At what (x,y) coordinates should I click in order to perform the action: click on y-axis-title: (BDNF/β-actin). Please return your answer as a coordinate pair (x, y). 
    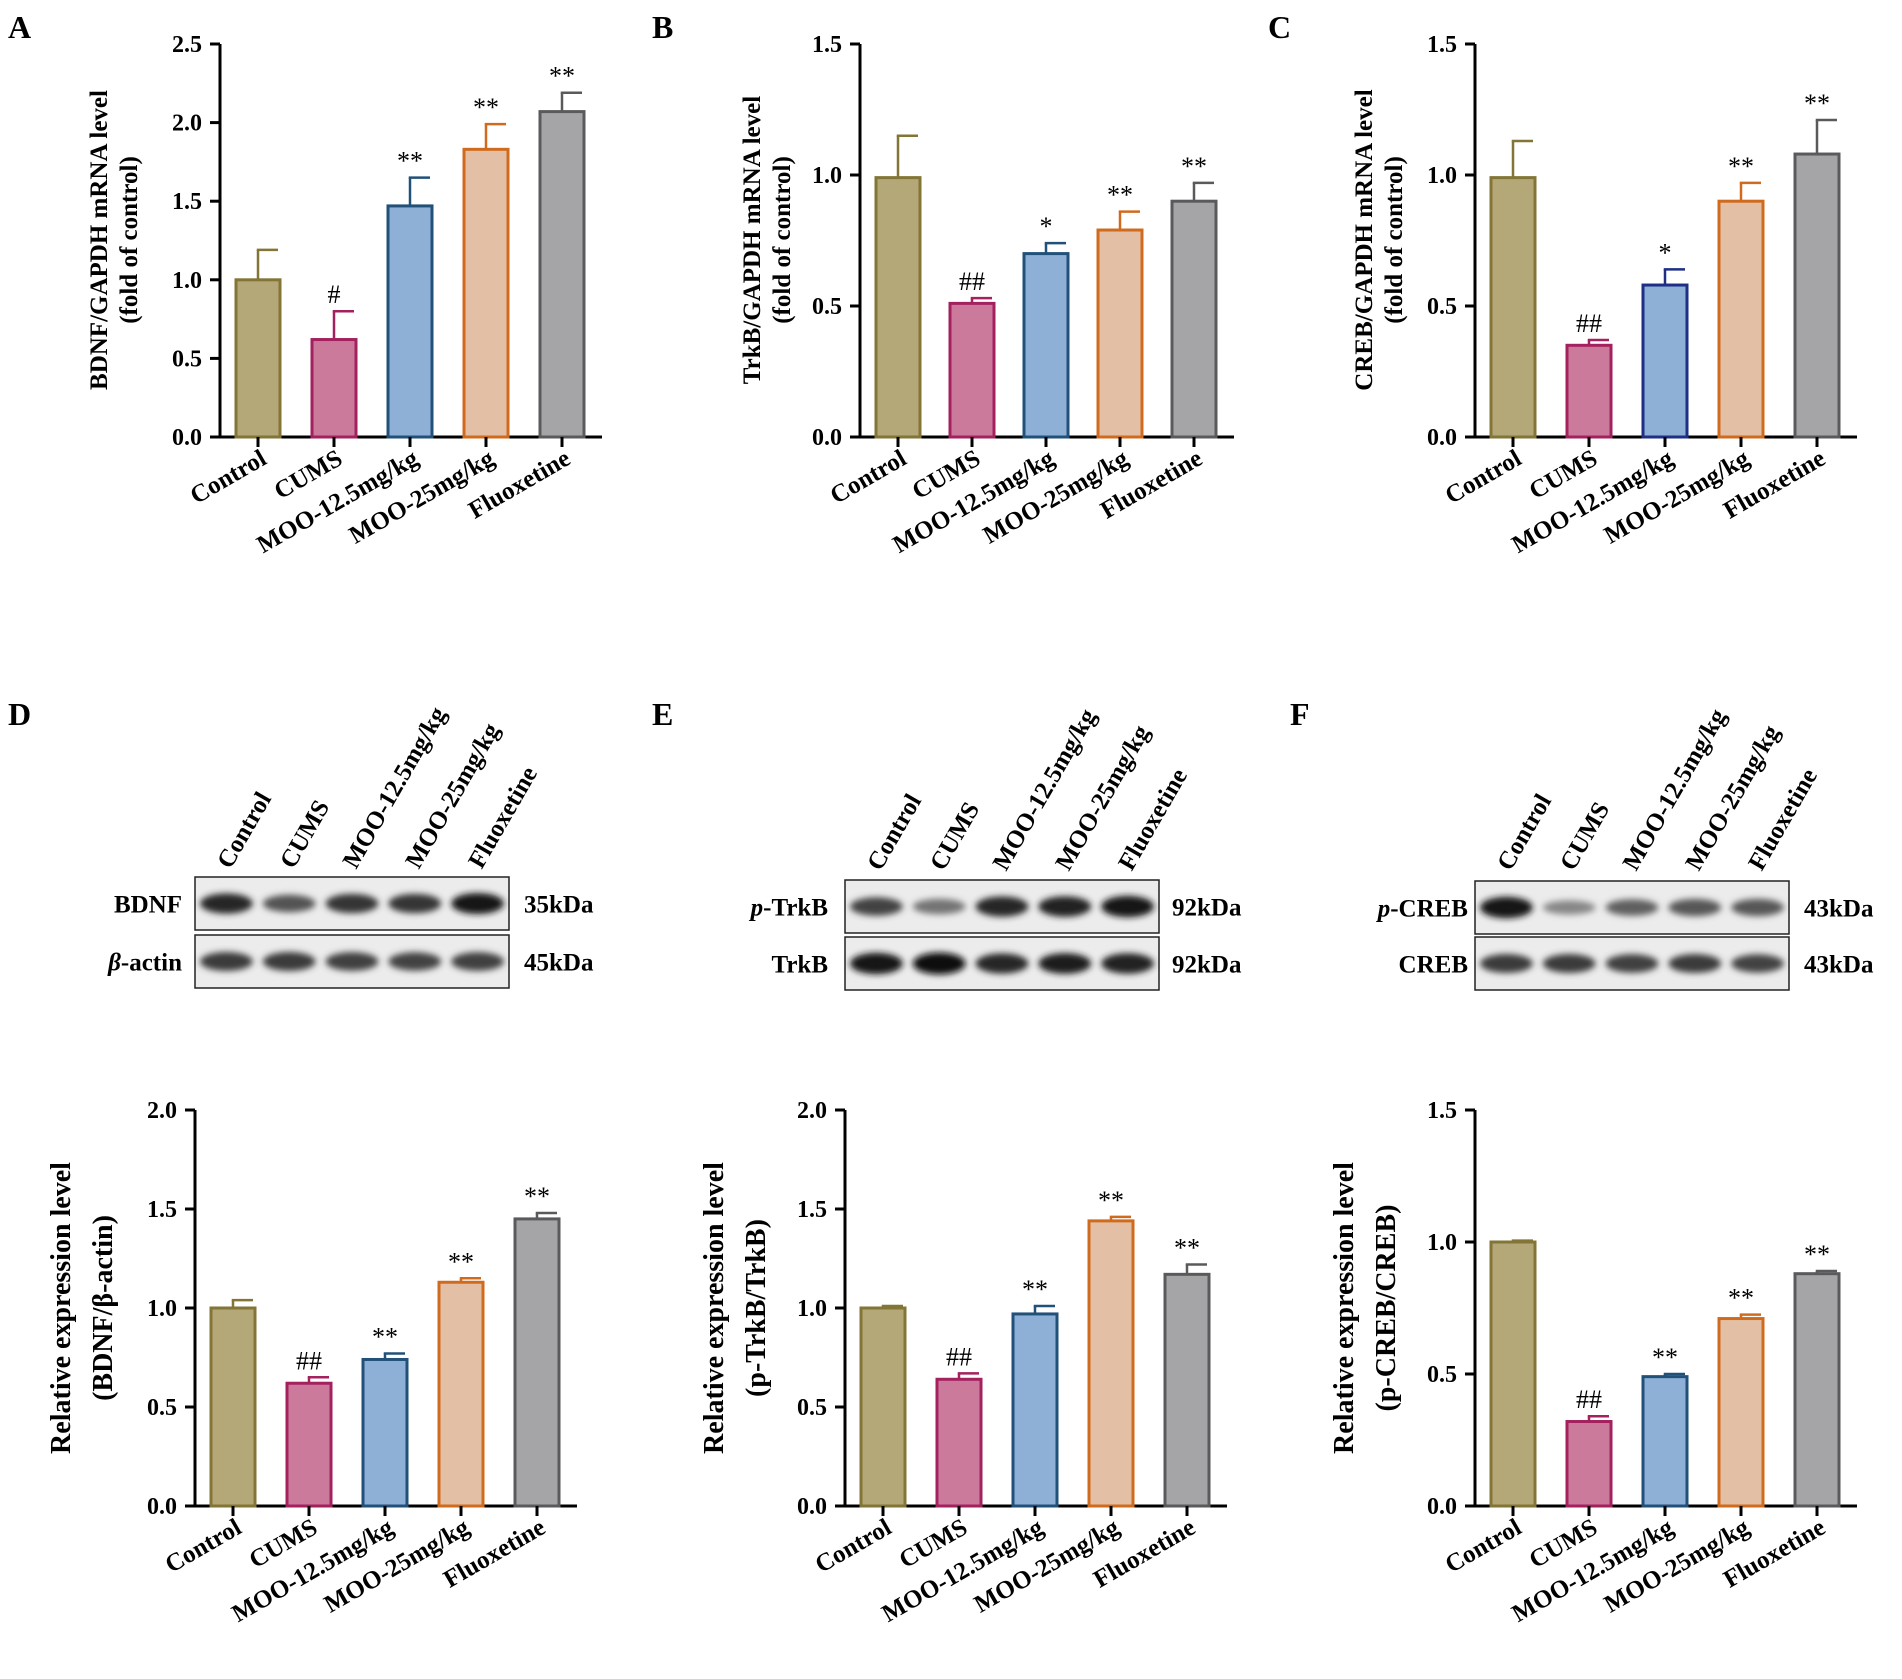
    Looking at the image, I should click on (103, 1308).